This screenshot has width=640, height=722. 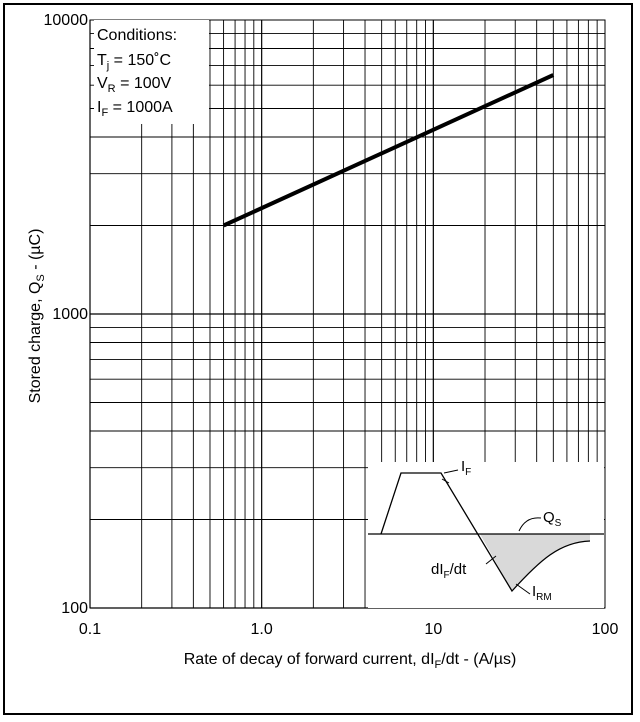 I want to click on conditions-title: Conditions:, so click(x=137, y=35).